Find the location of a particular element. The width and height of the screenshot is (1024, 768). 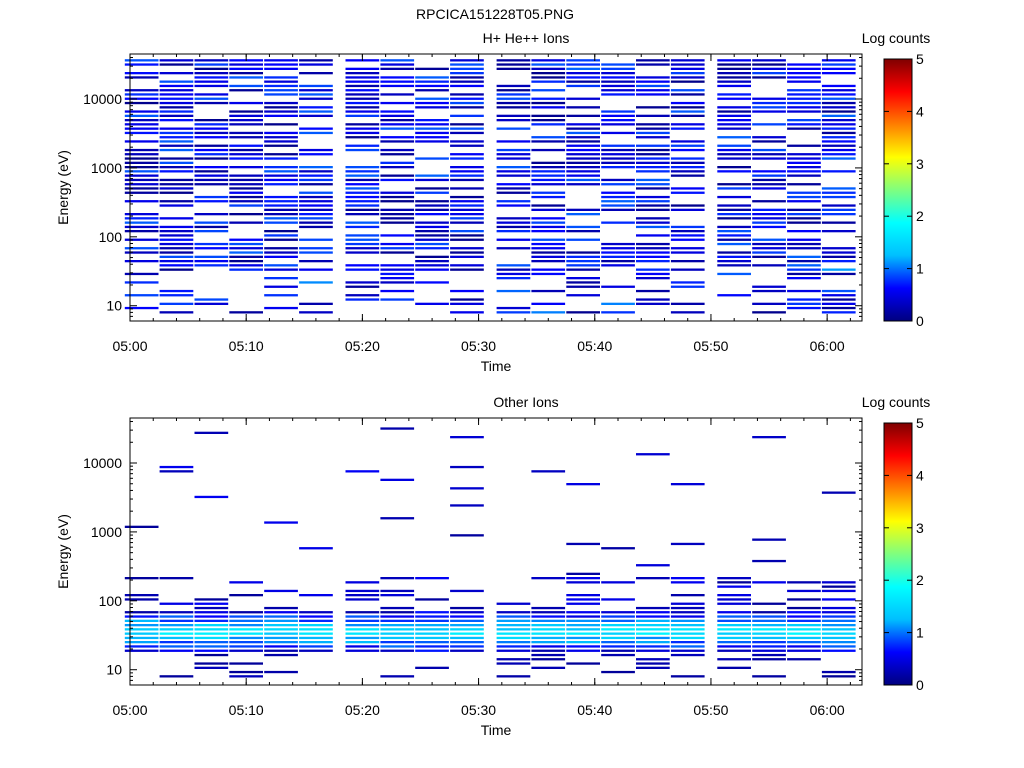

x-axis-label: Time is located at coordinates (496, 366).